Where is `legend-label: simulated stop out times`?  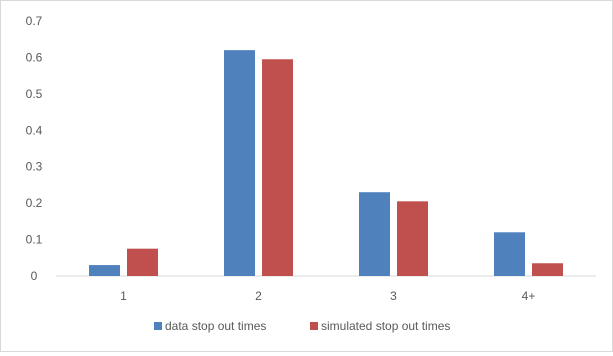
legend-label: simulated stop out times is located at coordinates (385, 326).